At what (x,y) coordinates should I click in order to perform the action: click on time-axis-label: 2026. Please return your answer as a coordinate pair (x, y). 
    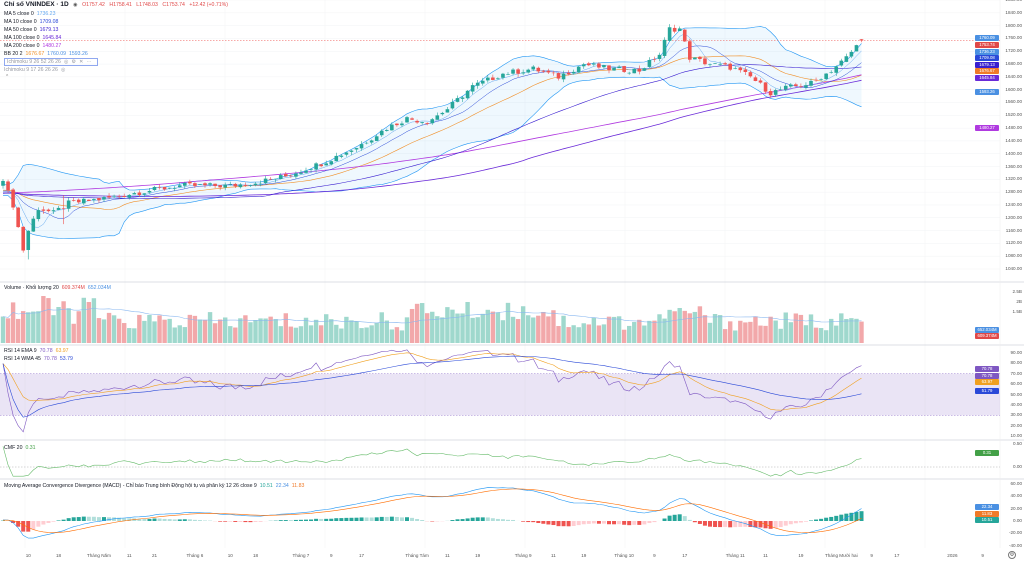
    Looking at the image, I should click on (952, 555).